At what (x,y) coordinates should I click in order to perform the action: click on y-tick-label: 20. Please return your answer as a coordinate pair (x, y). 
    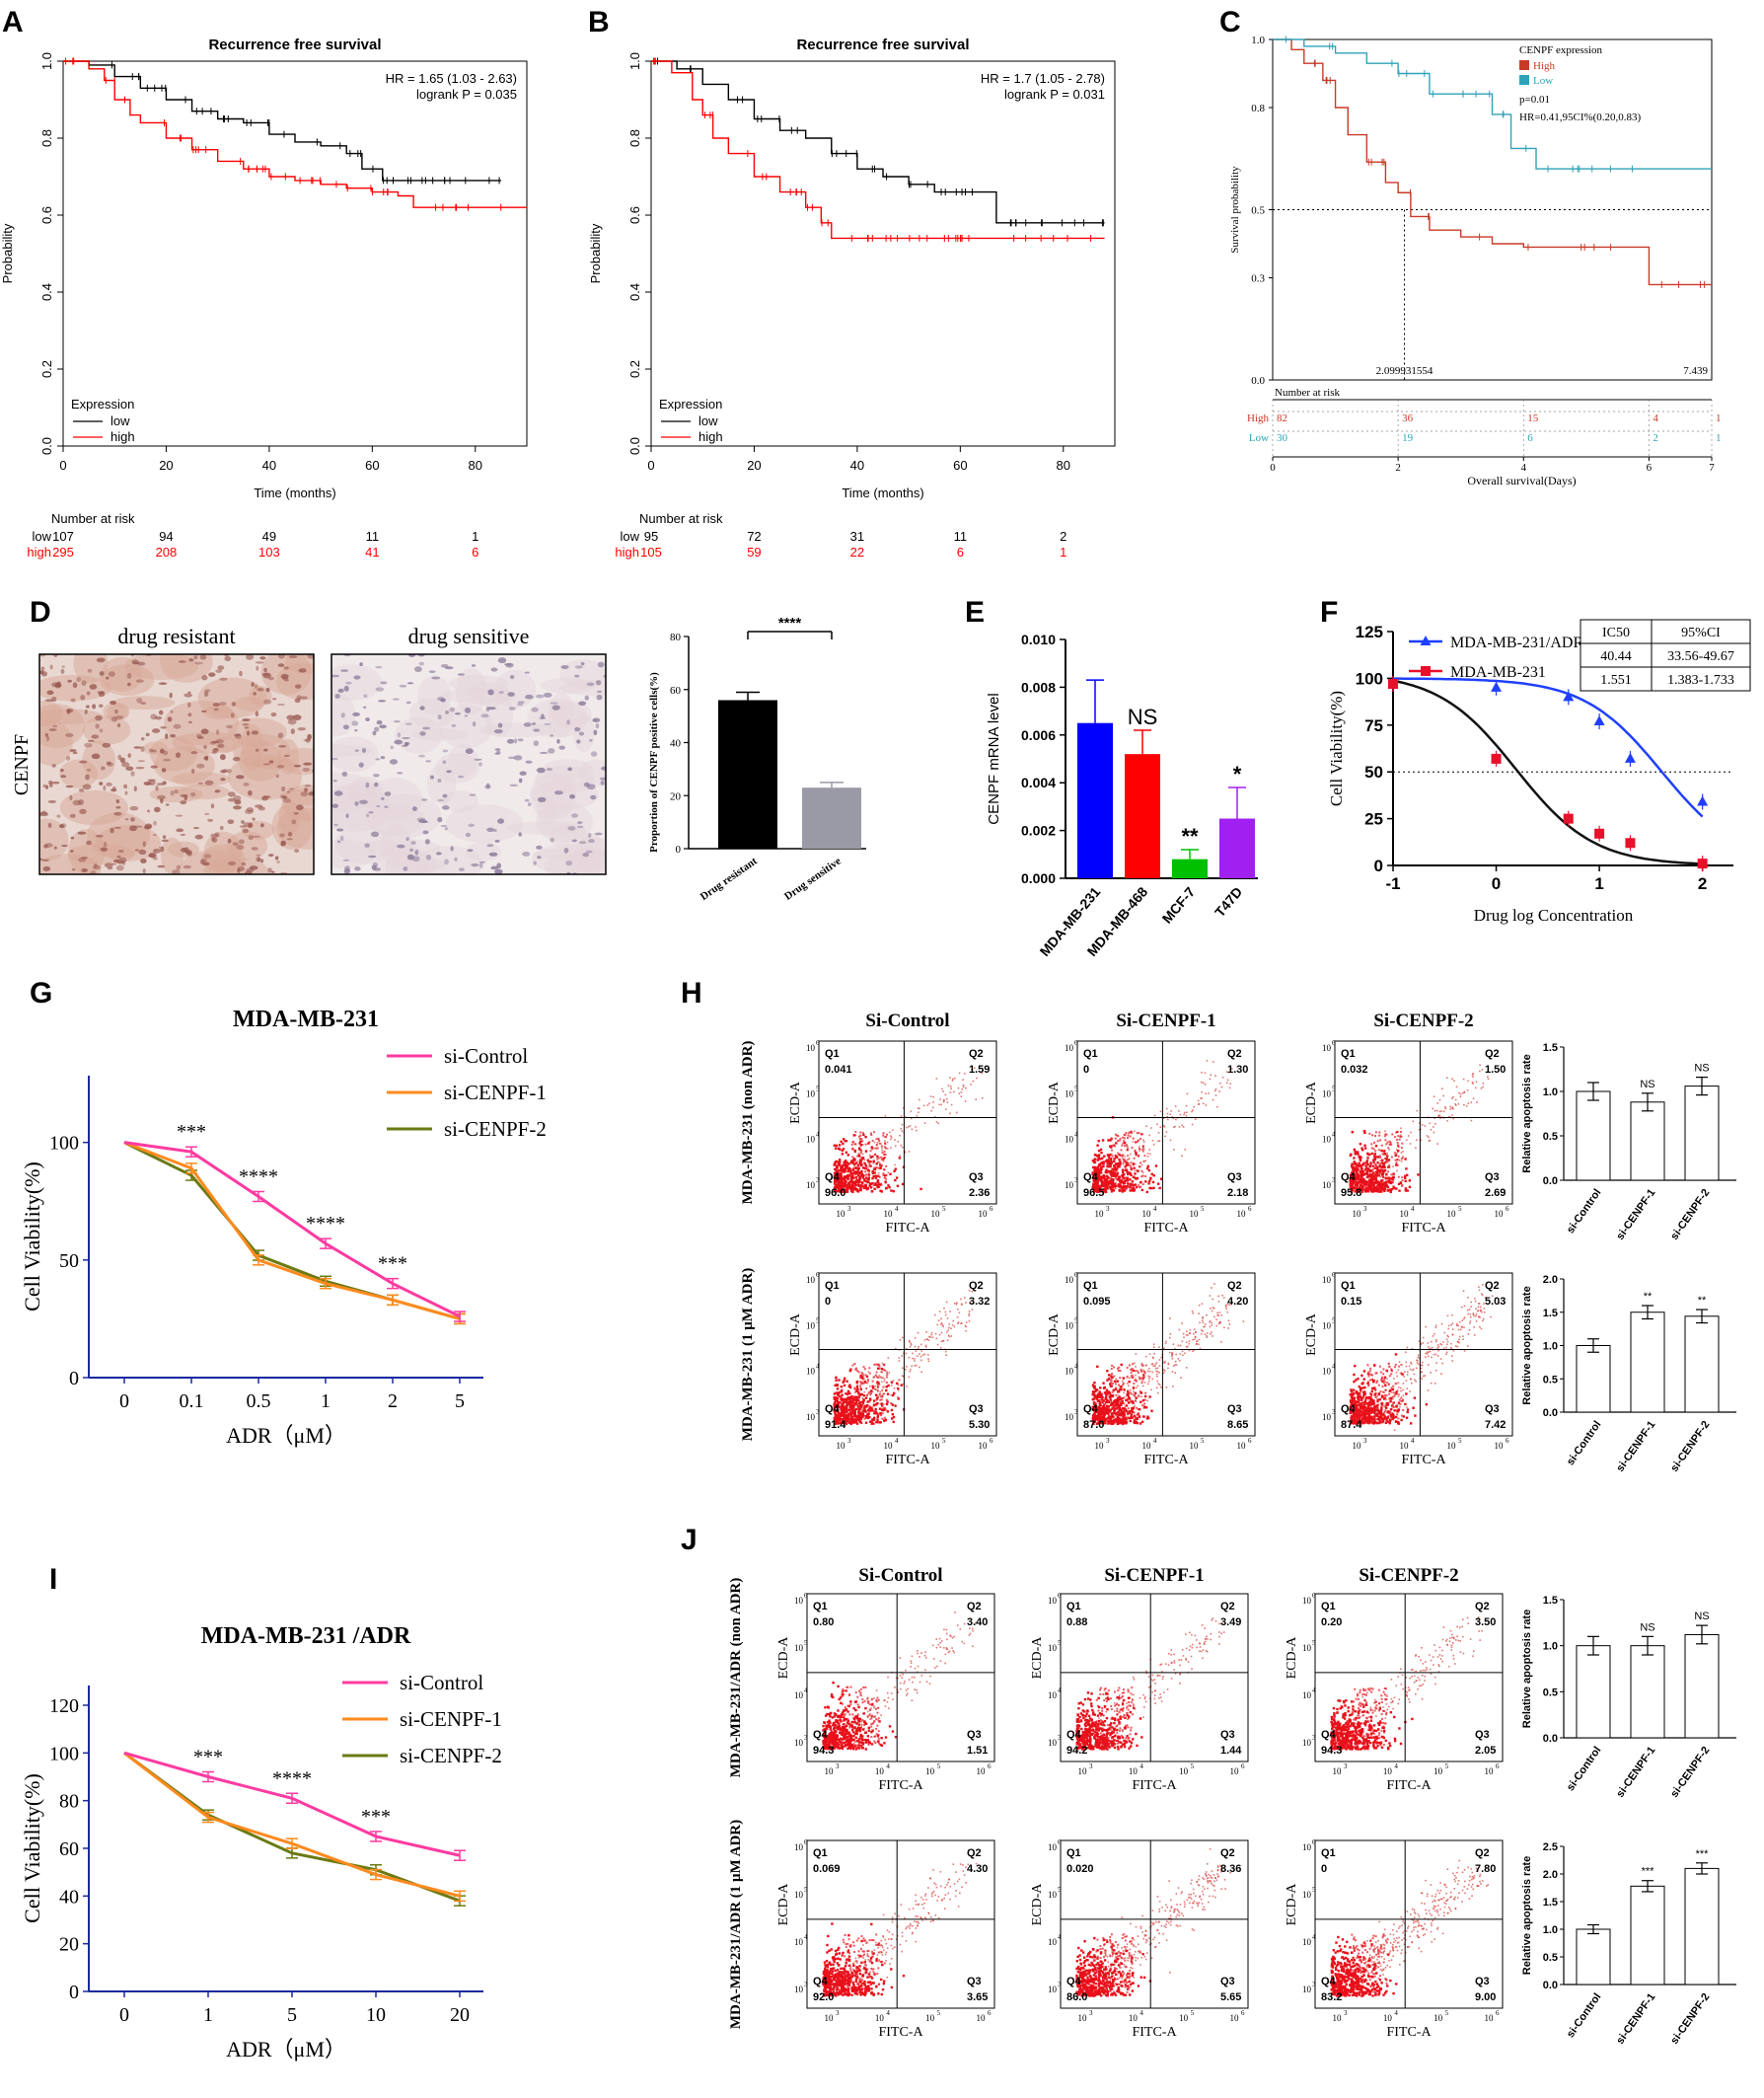
    Looking at the image, I should click on (69, 1945).